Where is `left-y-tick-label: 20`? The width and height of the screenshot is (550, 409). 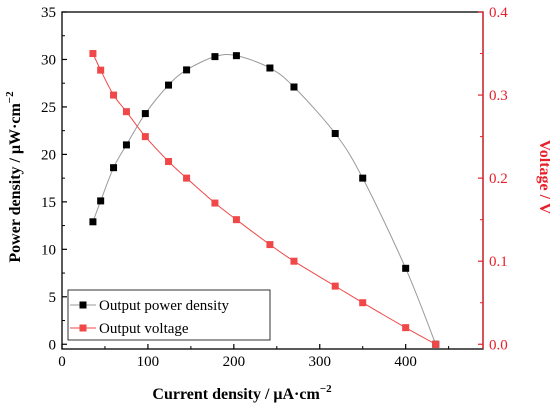 left-y-tick-label: 20 is located at coordinates (48, 155).